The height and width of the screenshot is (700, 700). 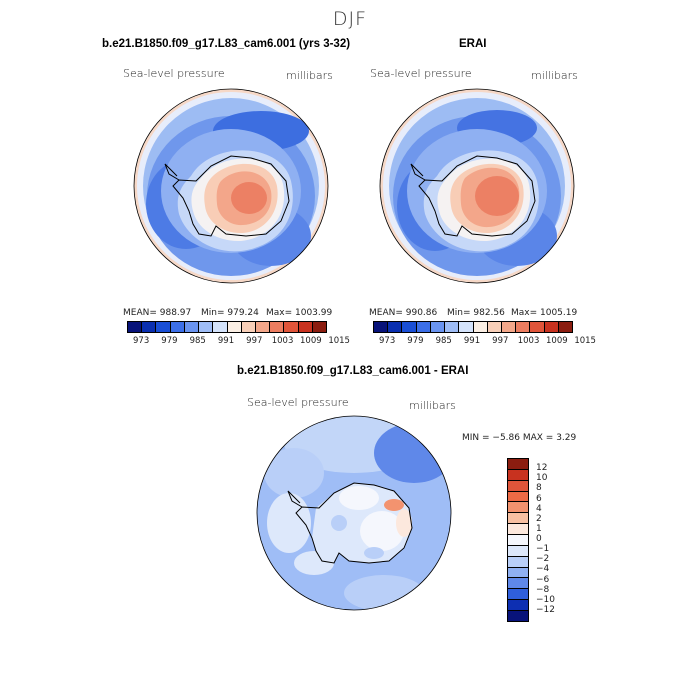 What do you see at coordinates (238, 342) in the screenshot?
I see `panel-a-colorbar-labels: 973 979 985 991 997 1003 1009 1015` at bounding box center [238, 342].